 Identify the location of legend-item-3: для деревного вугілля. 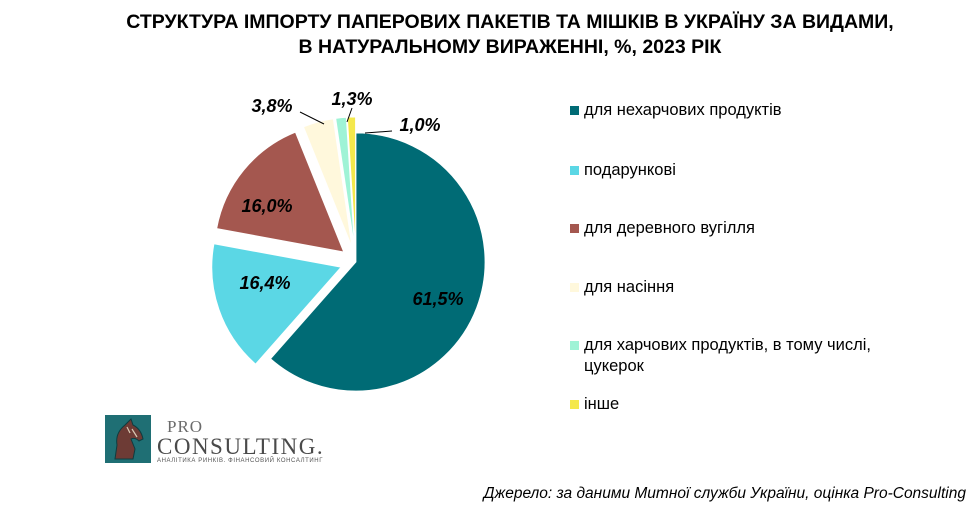
(747, 228).